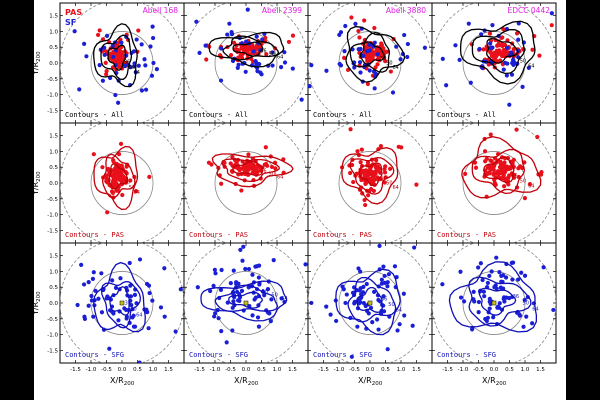  What do you see at coordinates (73, 12) in the screenshot?
I see `legend-pas: PAS` at bounding box center [73, 12].